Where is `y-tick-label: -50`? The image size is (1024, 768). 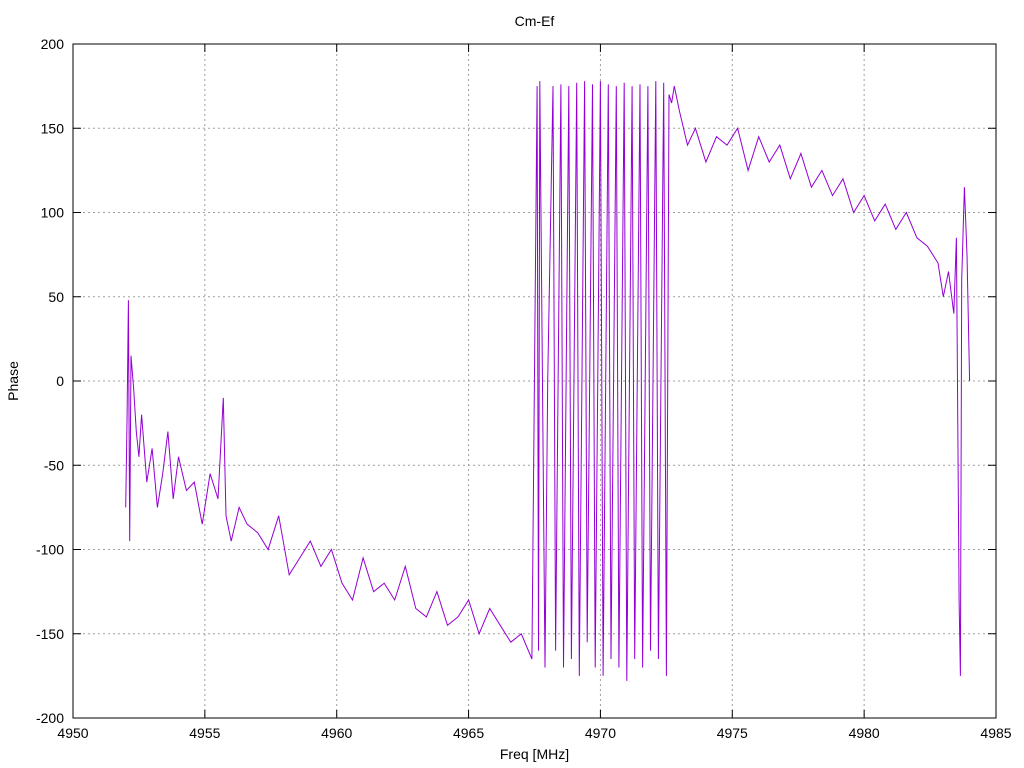 y-tick-label: -50 is located at coordinates (54, 465).